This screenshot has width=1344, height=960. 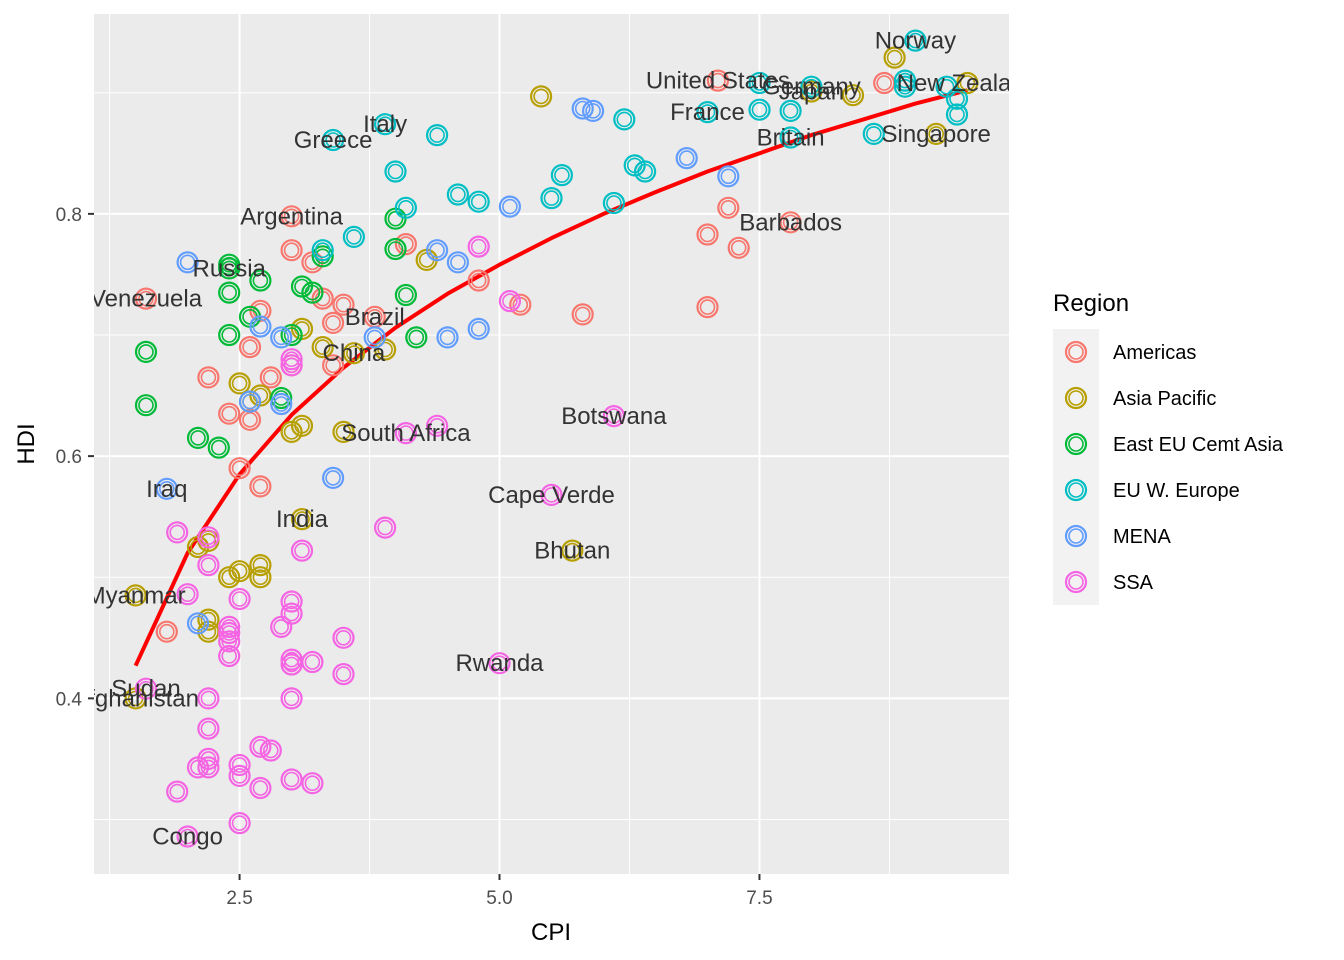 I want to click on y-tick-label: 0.6, so click(x=69, y=457).